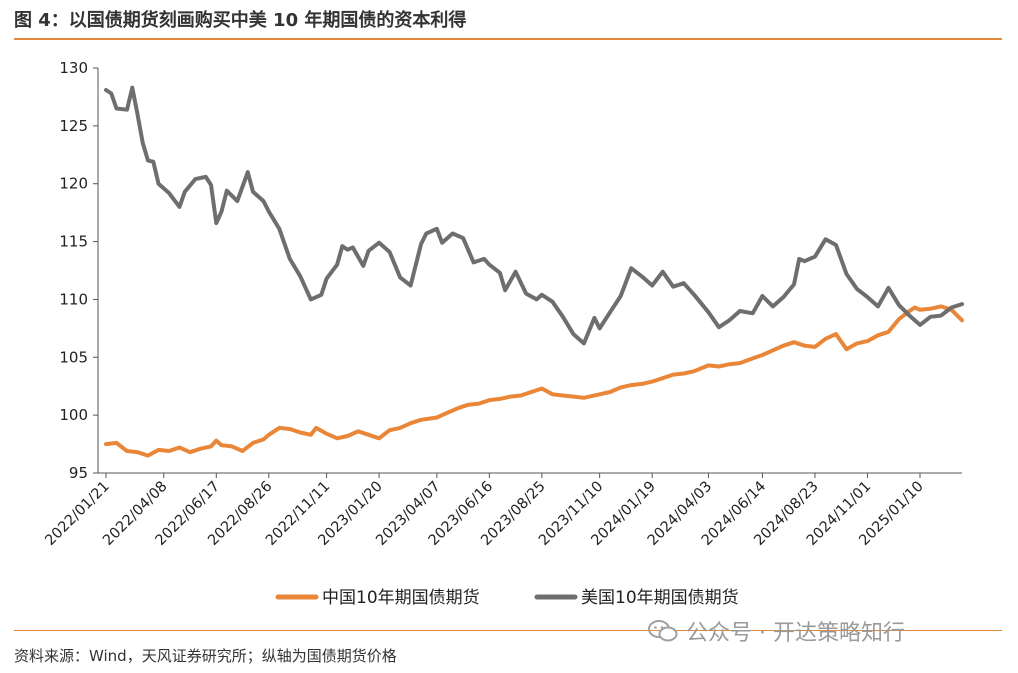 Image resolution: width=1018 pixels, height=673 pixels. Describe the element at coordinates (73, 242) in the screenshot. I see `y-tick-label: 115` at that location.